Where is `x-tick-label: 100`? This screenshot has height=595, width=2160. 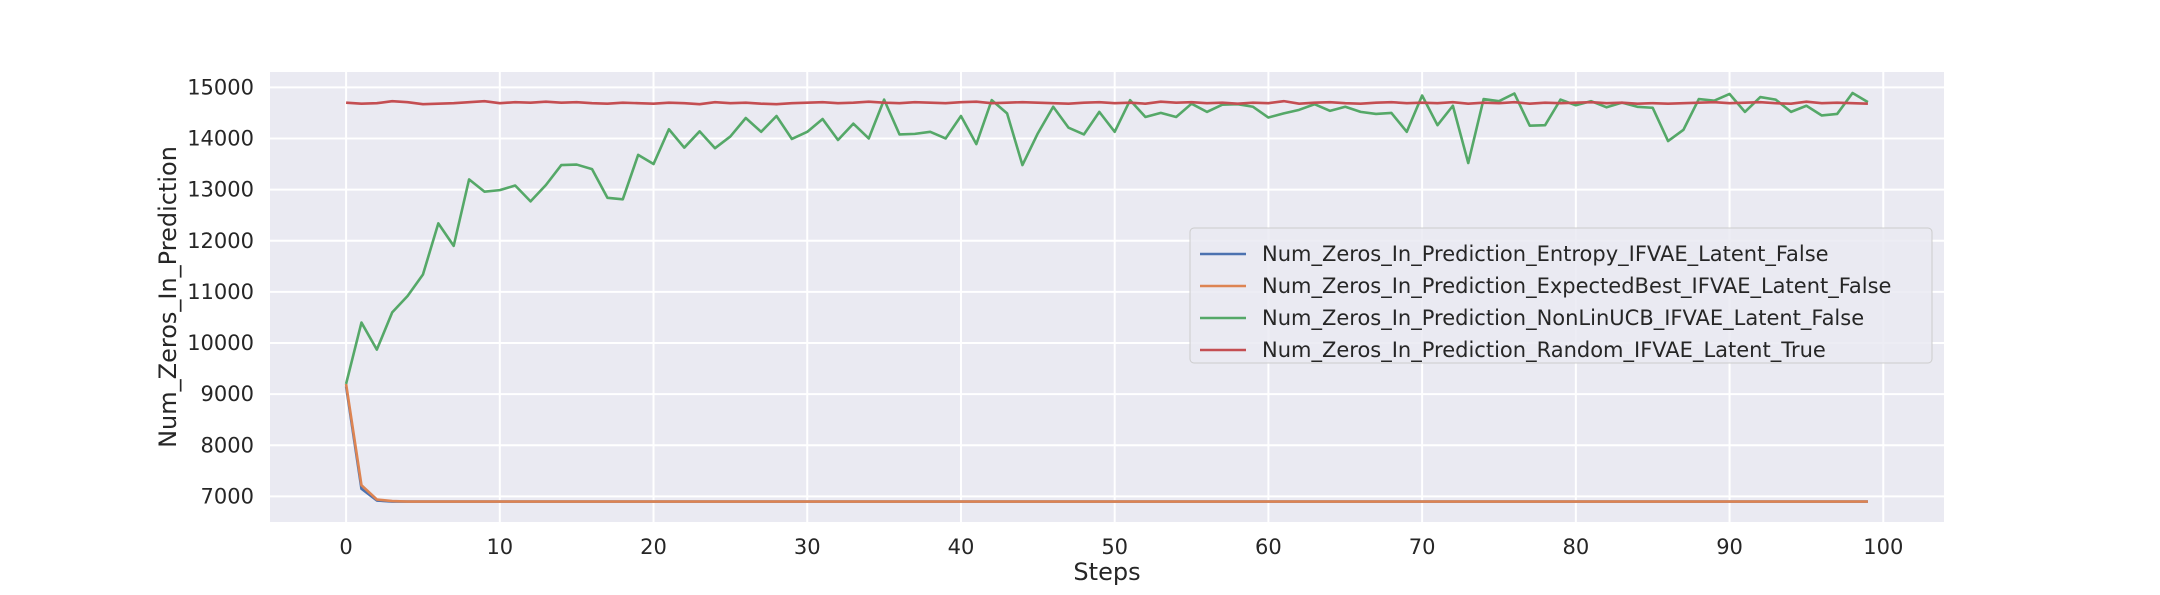
x-tick-label: 100 is located at coordinates (1883, 547).